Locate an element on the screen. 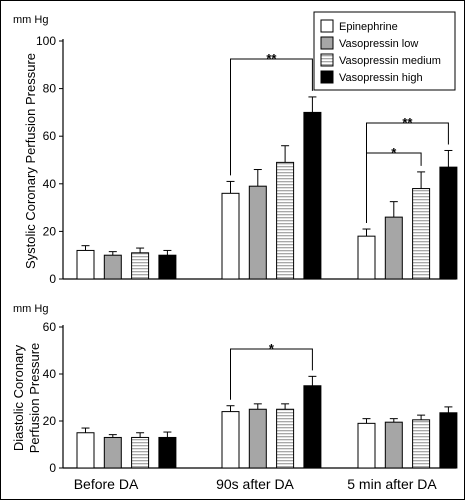 The height and width of the screenshot is (500, 465). category-label: Before DA is located at coordinates (106, 484).